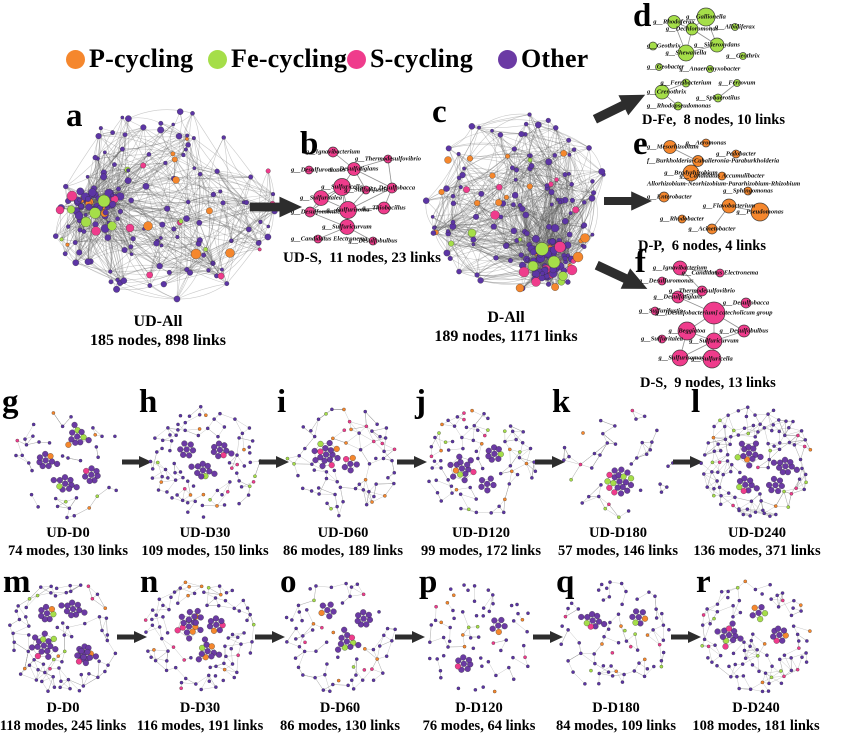 The height and width of the screenshot is (746, 862). Describe the element at coordinates (63, 708) in the screenshot. I see `caption-name: D-D0` at that location.